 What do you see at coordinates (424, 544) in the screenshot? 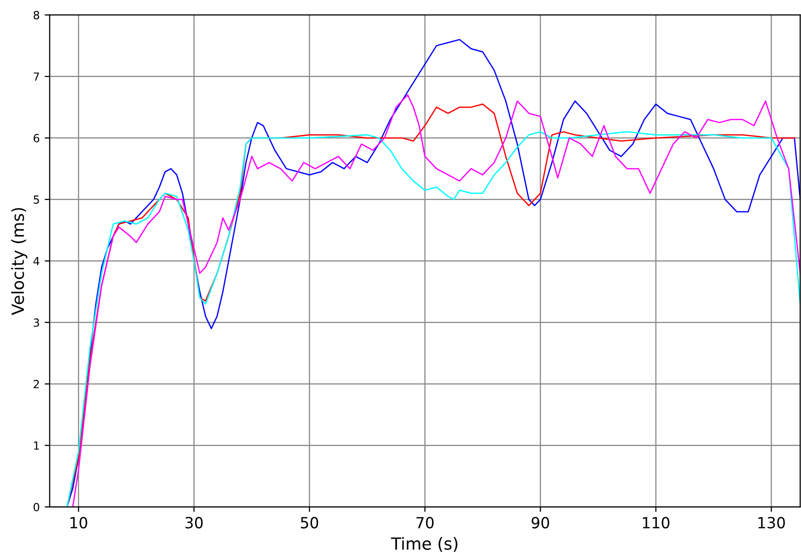
I see `x-axis-title: Time (s)` at bounding box center [424, 544].